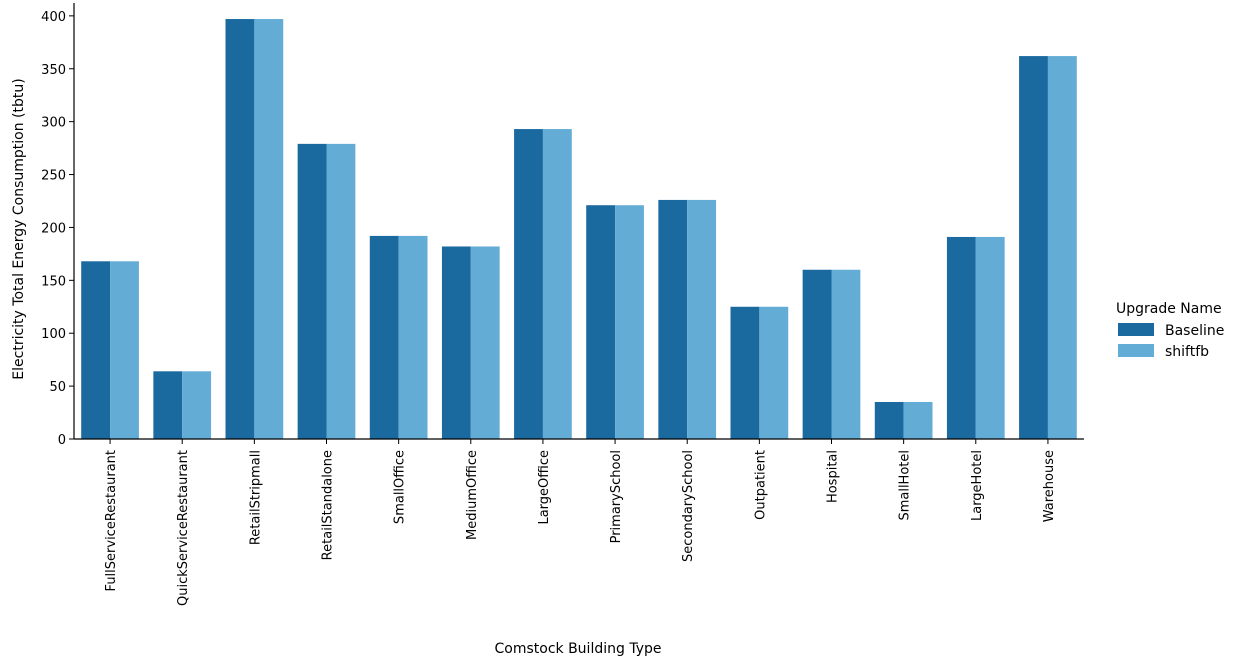 This screenshot has height=665, width=1244. I want to click on bar-baseline-warehouse, so click(1033, 247).